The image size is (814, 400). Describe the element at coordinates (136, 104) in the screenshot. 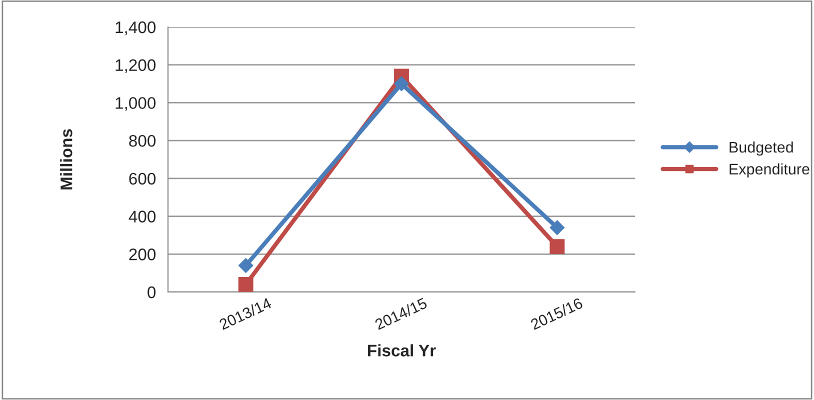

I see `y-tick-label: 1,000` at that location.